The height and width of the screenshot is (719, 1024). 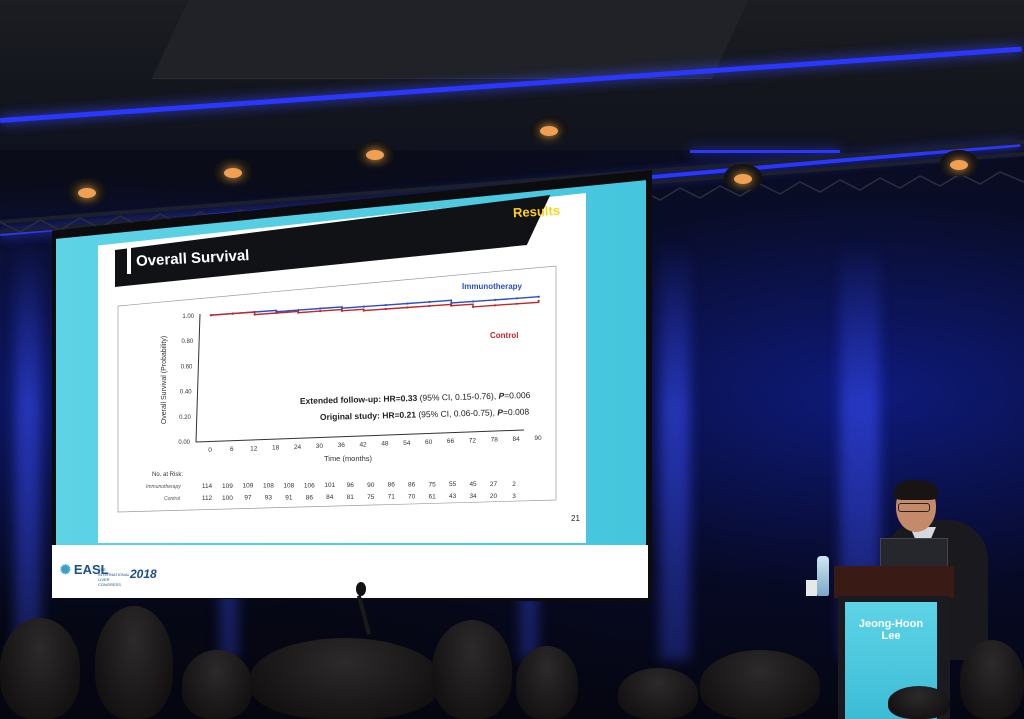 What do you see at coordinates (320, 446) in the screenshot?
I see `x-tick-label: 30` at bounding box center [320, 446].